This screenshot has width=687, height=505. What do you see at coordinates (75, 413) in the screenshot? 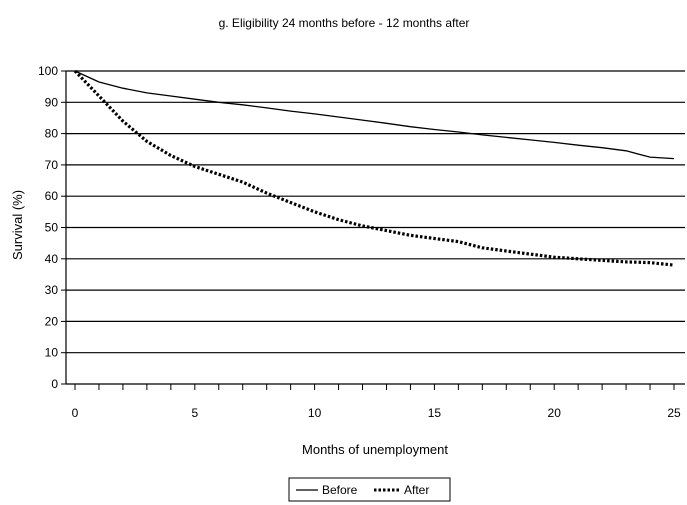
I see `x-tick-label: 0` at bounding box center [75, 413].